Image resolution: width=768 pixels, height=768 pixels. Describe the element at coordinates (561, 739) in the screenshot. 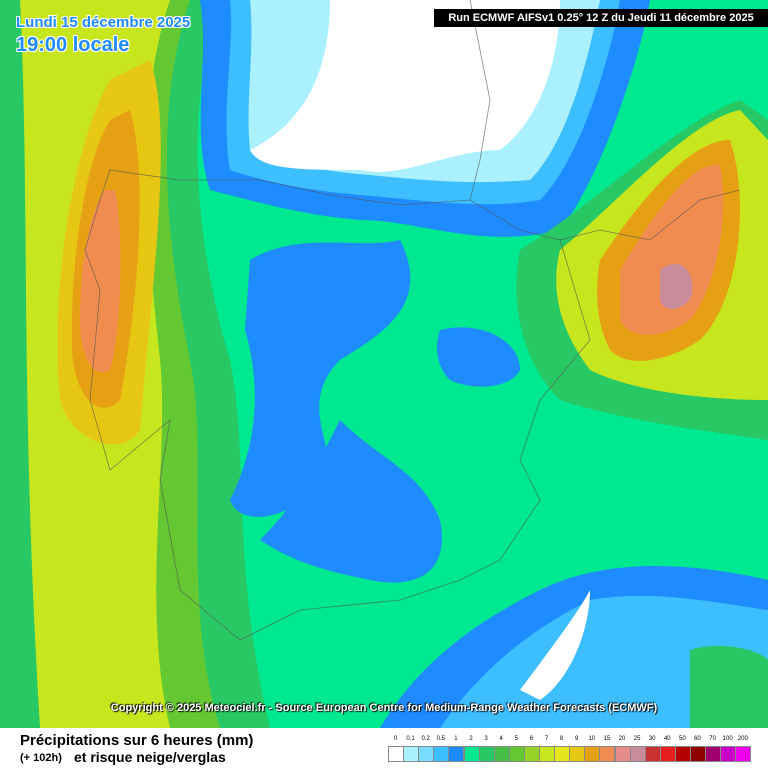

I see `legend-label: 8` at that location.